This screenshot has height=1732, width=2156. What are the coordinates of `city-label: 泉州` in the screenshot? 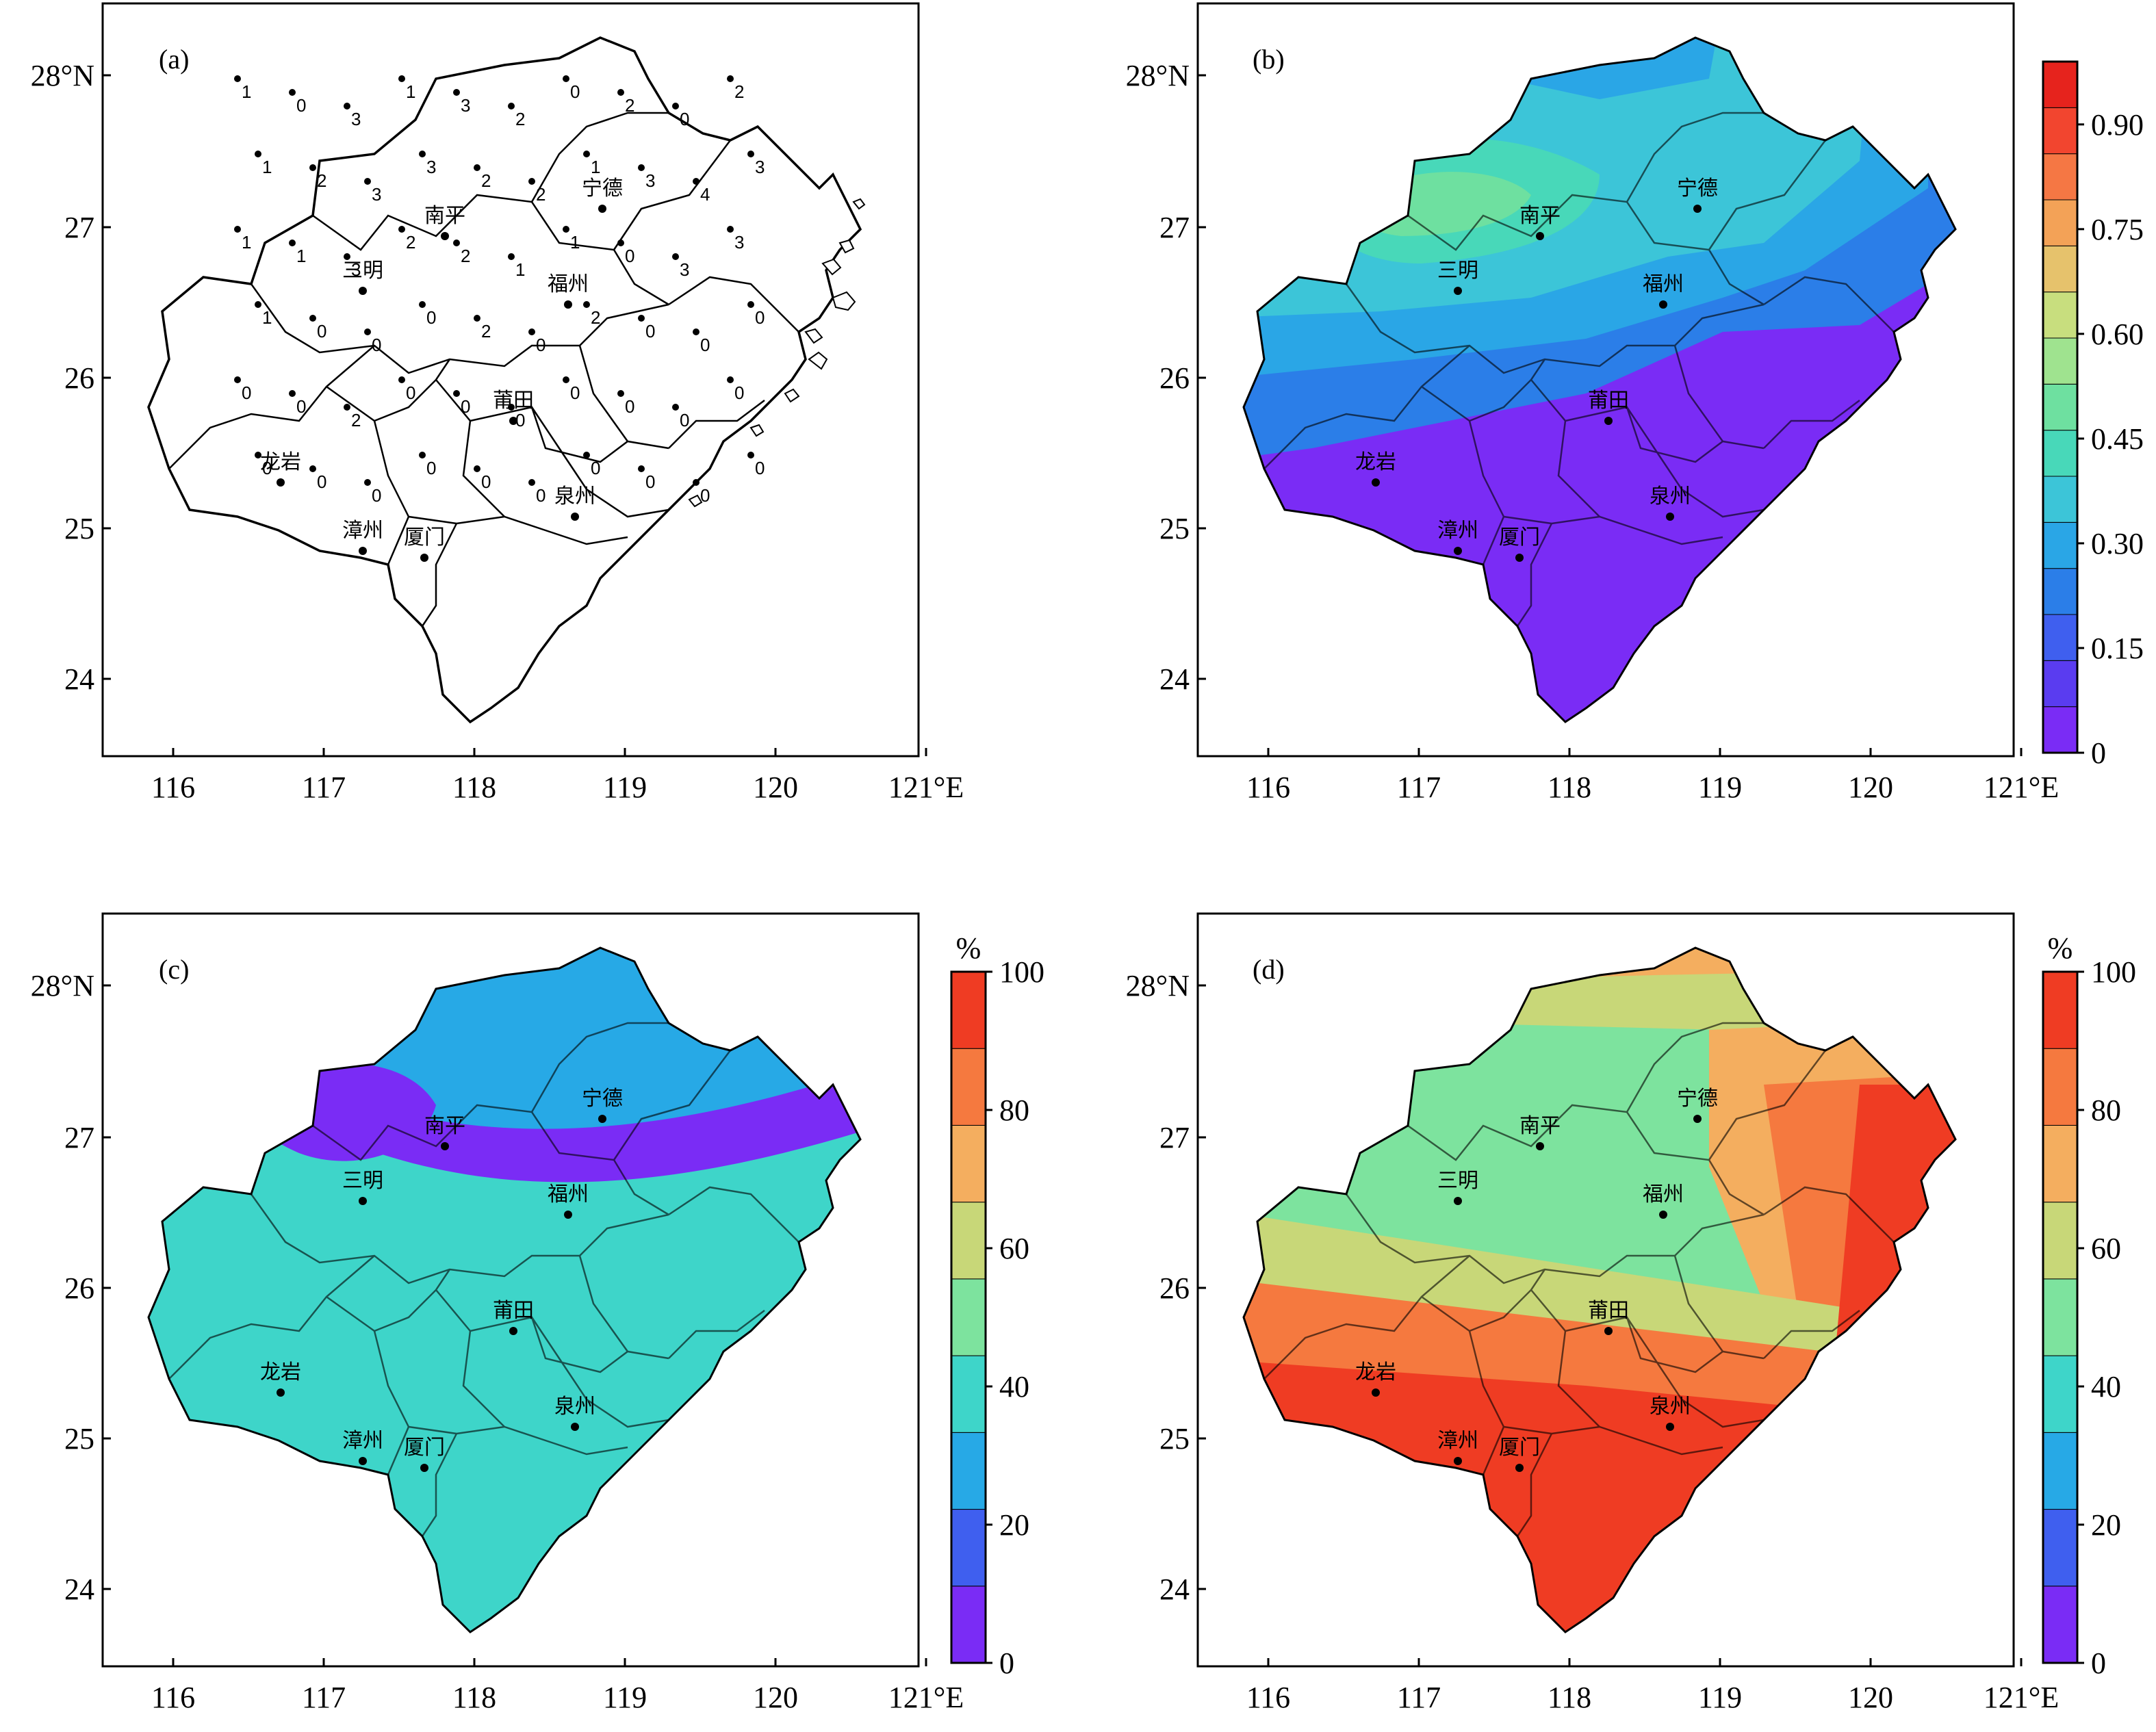 It's located at (1670, 1407).